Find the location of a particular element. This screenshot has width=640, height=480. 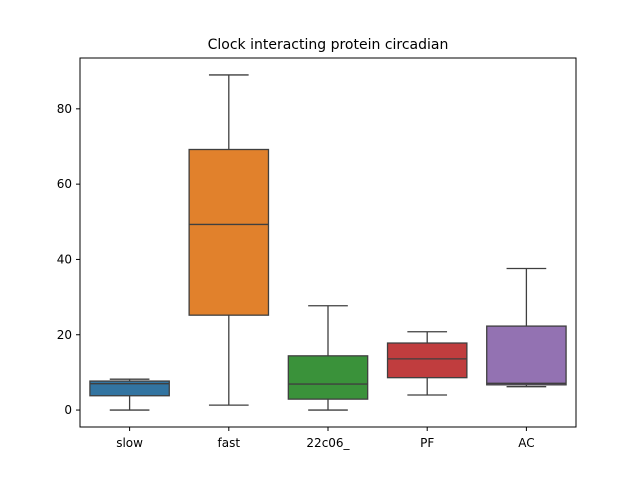

y-tick-label: 40 is located at coordinates (64, 259).